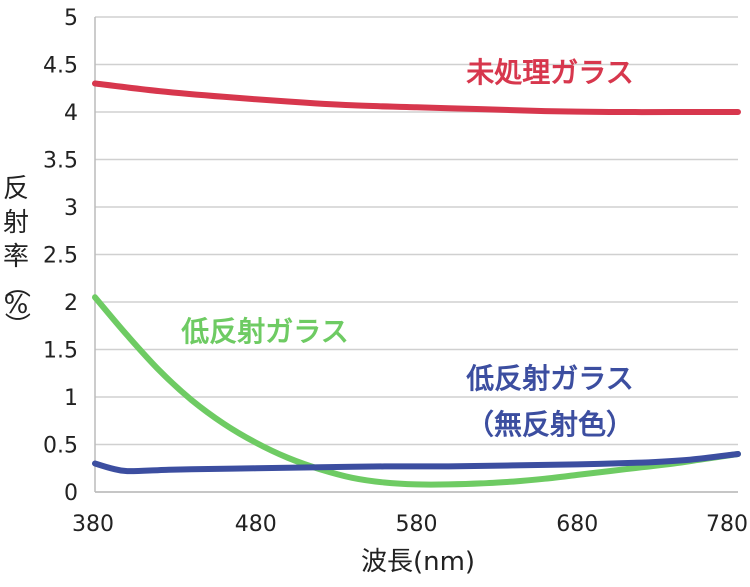 This screenshot has height=587, width=750. Describe the element at coordinates (71, 303) in the screenshot. I see `y-tick-label: 2` at that location.